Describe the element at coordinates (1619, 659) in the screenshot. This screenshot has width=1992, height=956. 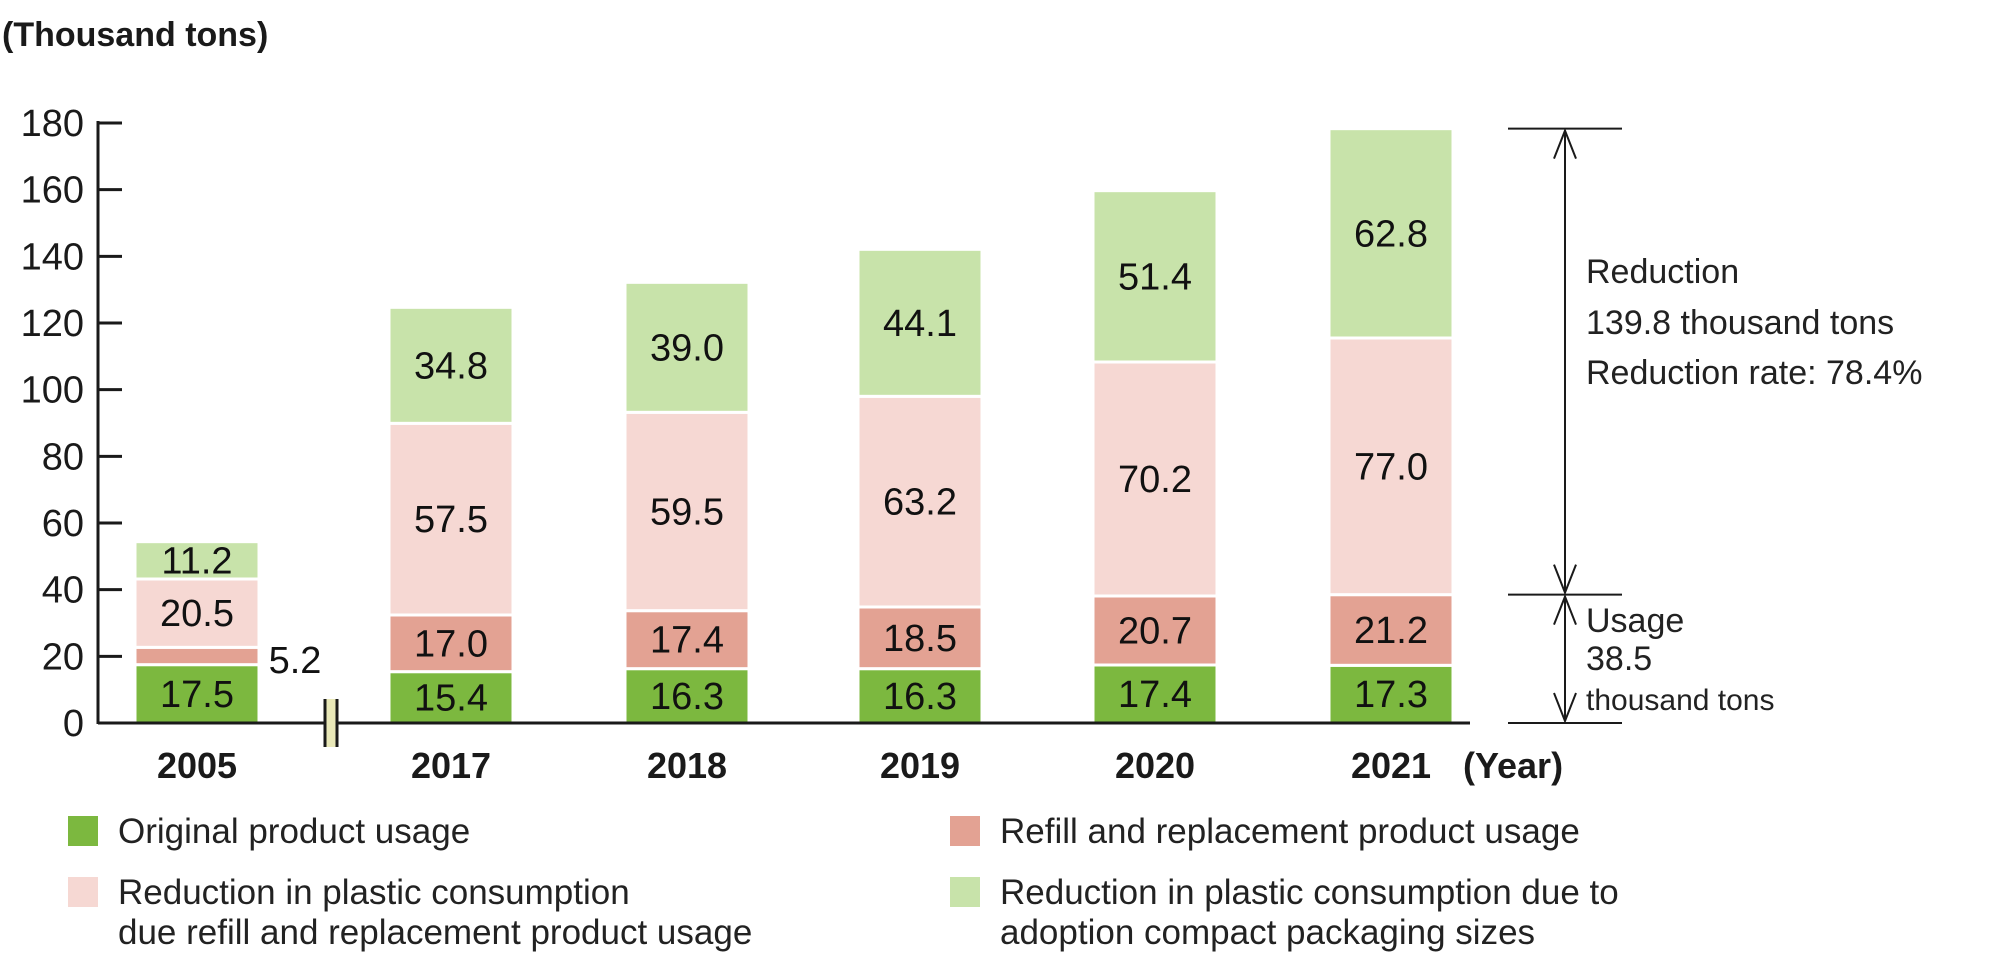
I see `usage-note: 38.5` at that location.